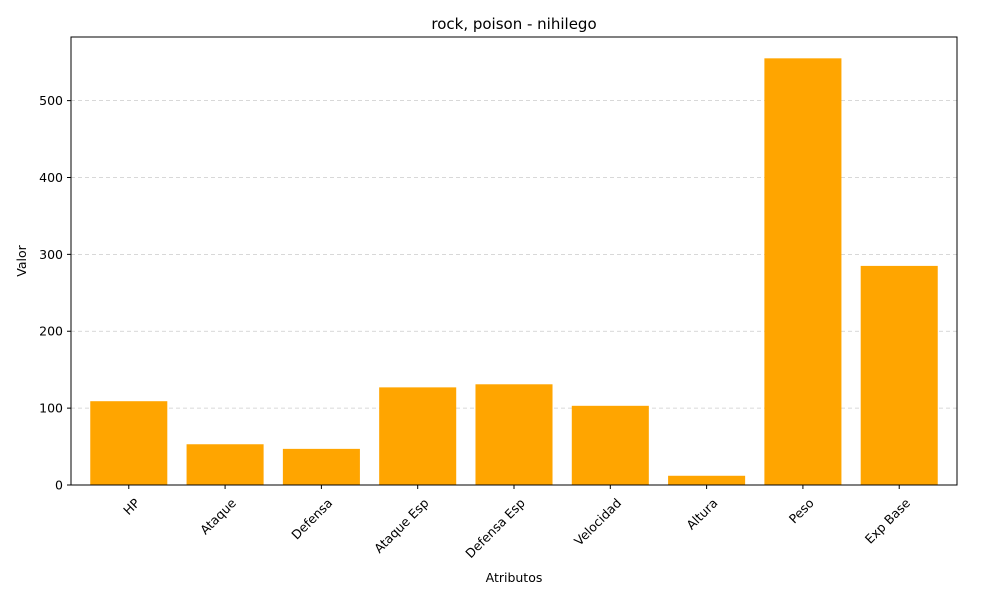  Describe the element at coordinates (51, 177) in the screenshot. I see `y-tick-label: 400` at that location.